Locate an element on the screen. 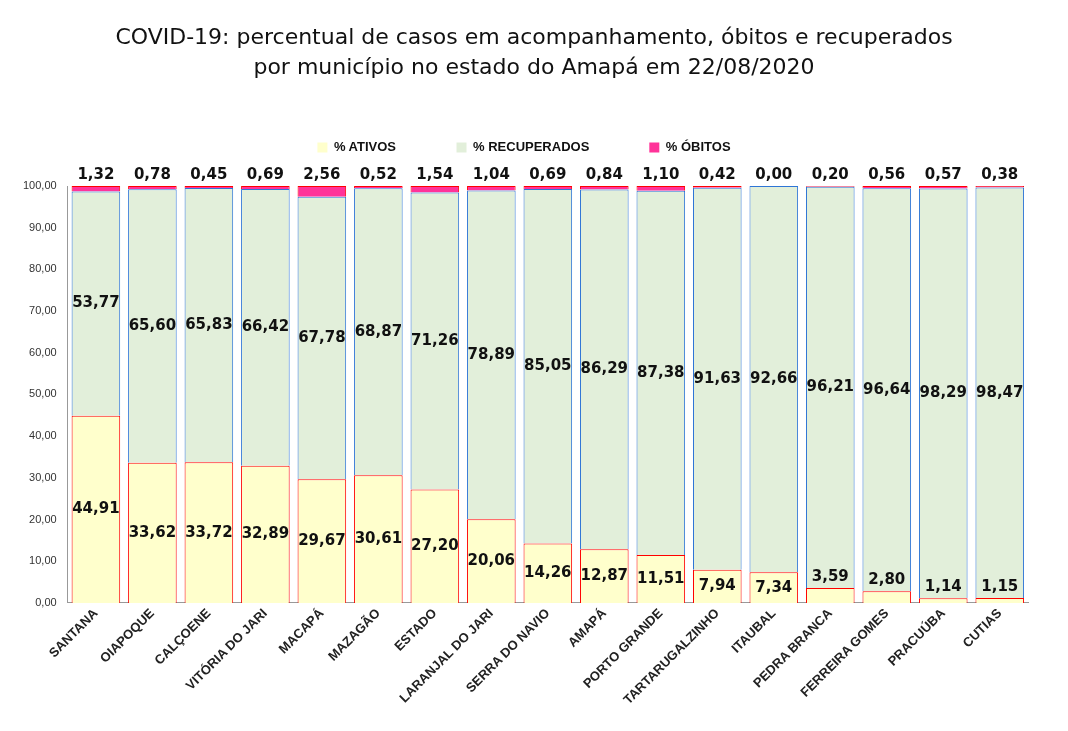  data-label: 86,29 is located at coordinates (604, 368).